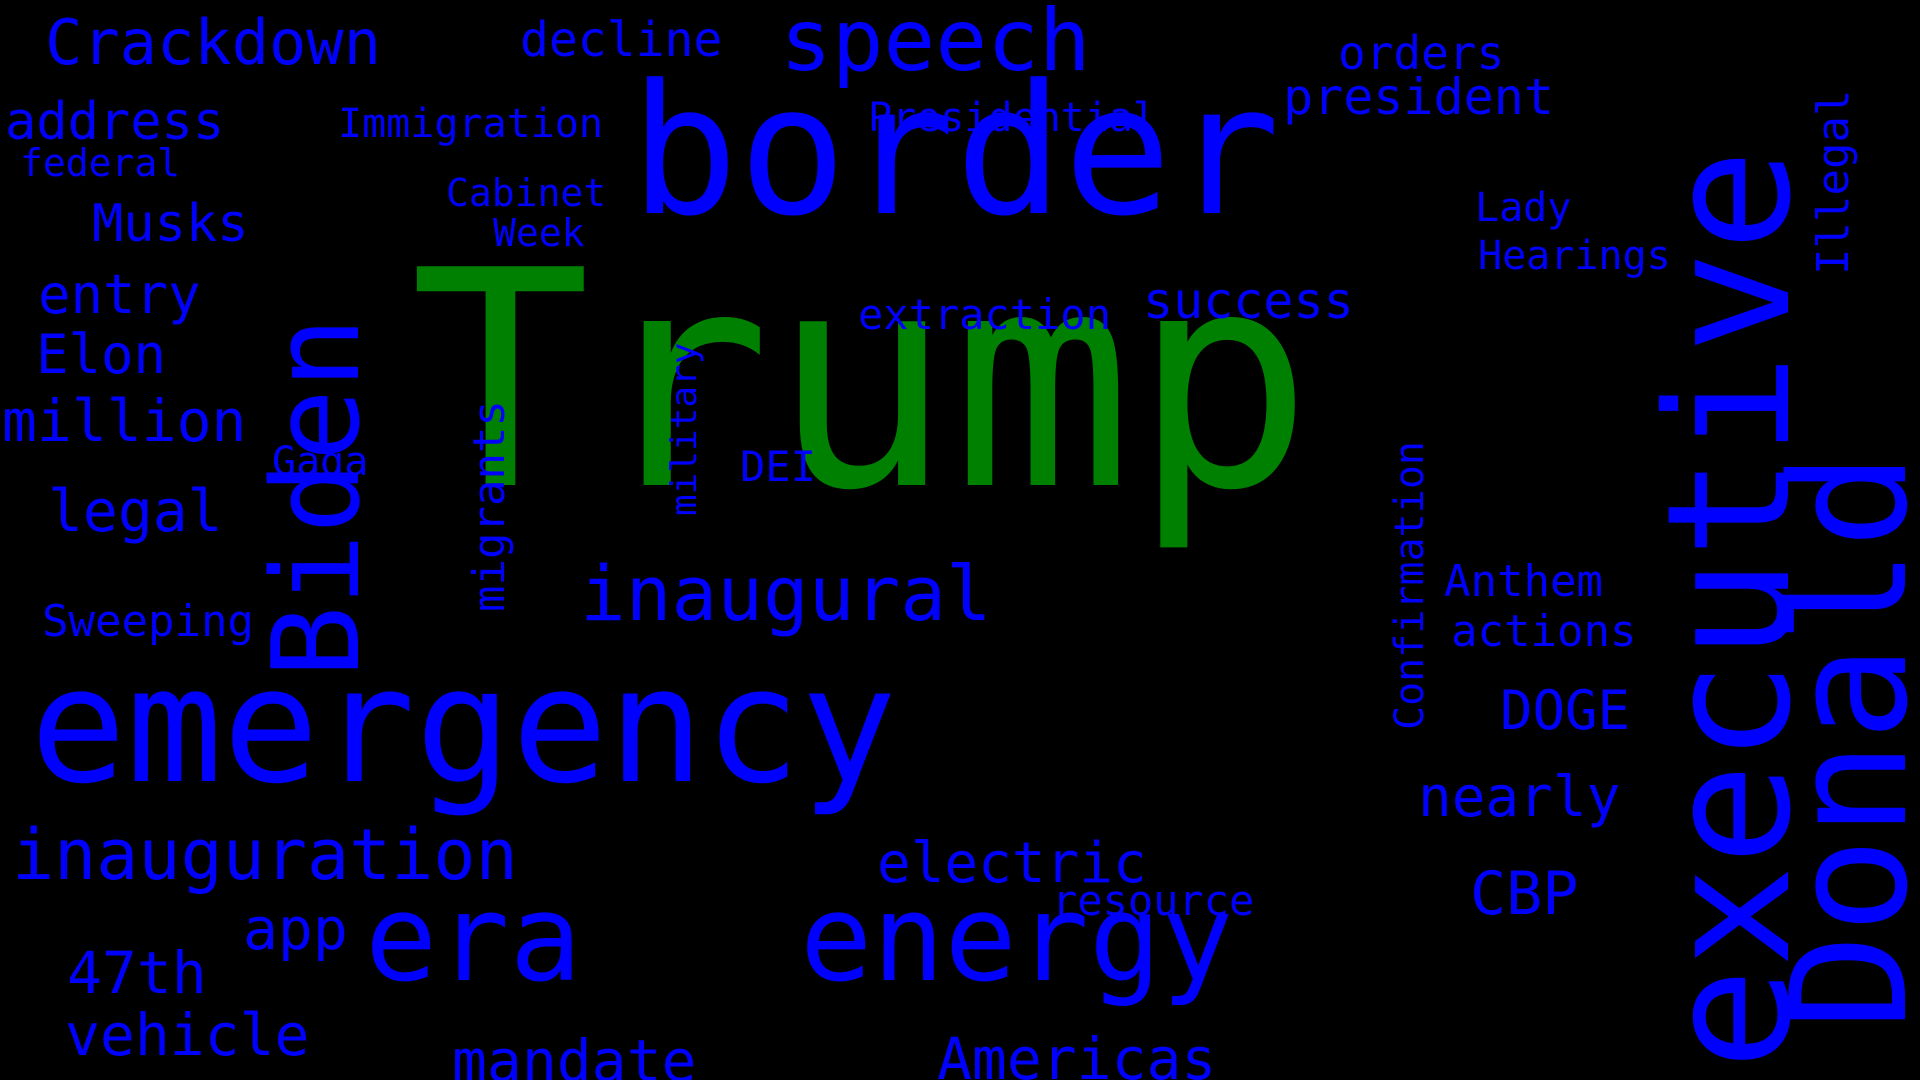  Describe the element at coordinates (1153, 900) in the screenshot. I see `word-resource: resource` at that location.